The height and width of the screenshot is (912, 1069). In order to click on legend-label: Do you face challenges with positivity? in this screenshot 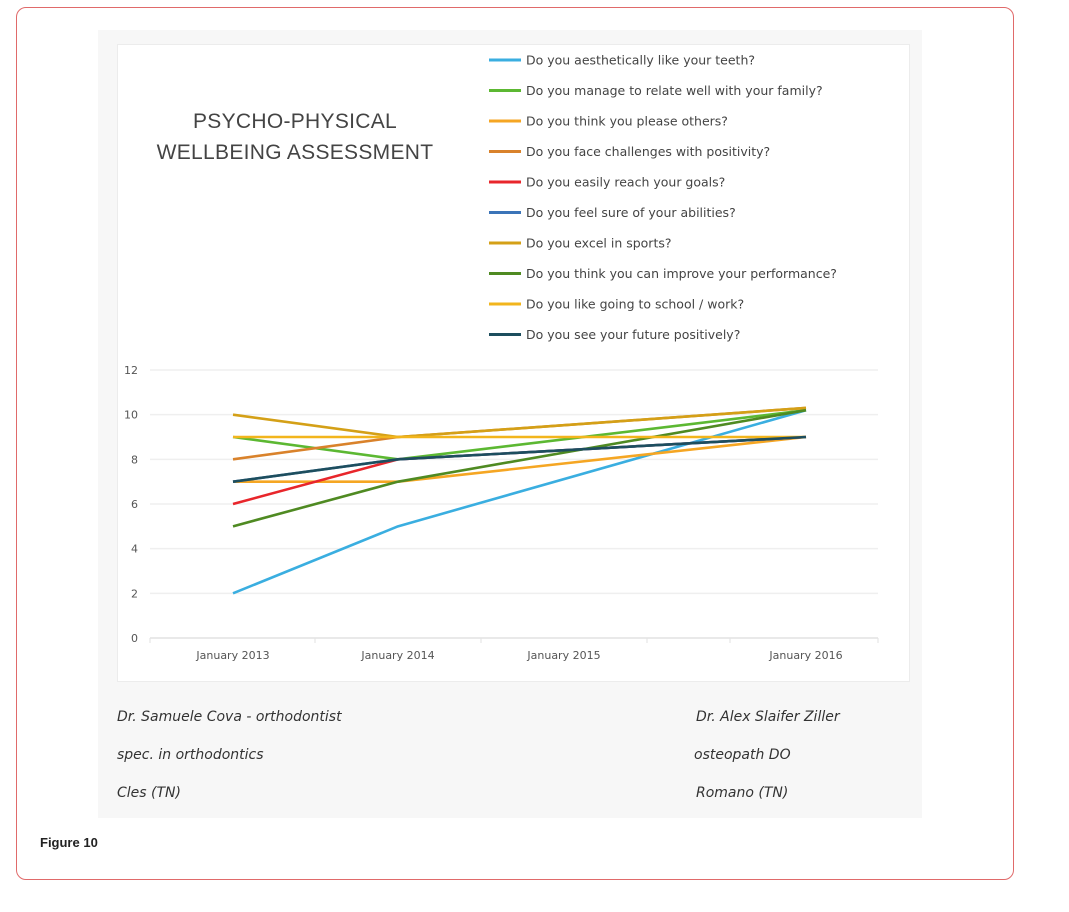, I will do `click(648, 151)`.